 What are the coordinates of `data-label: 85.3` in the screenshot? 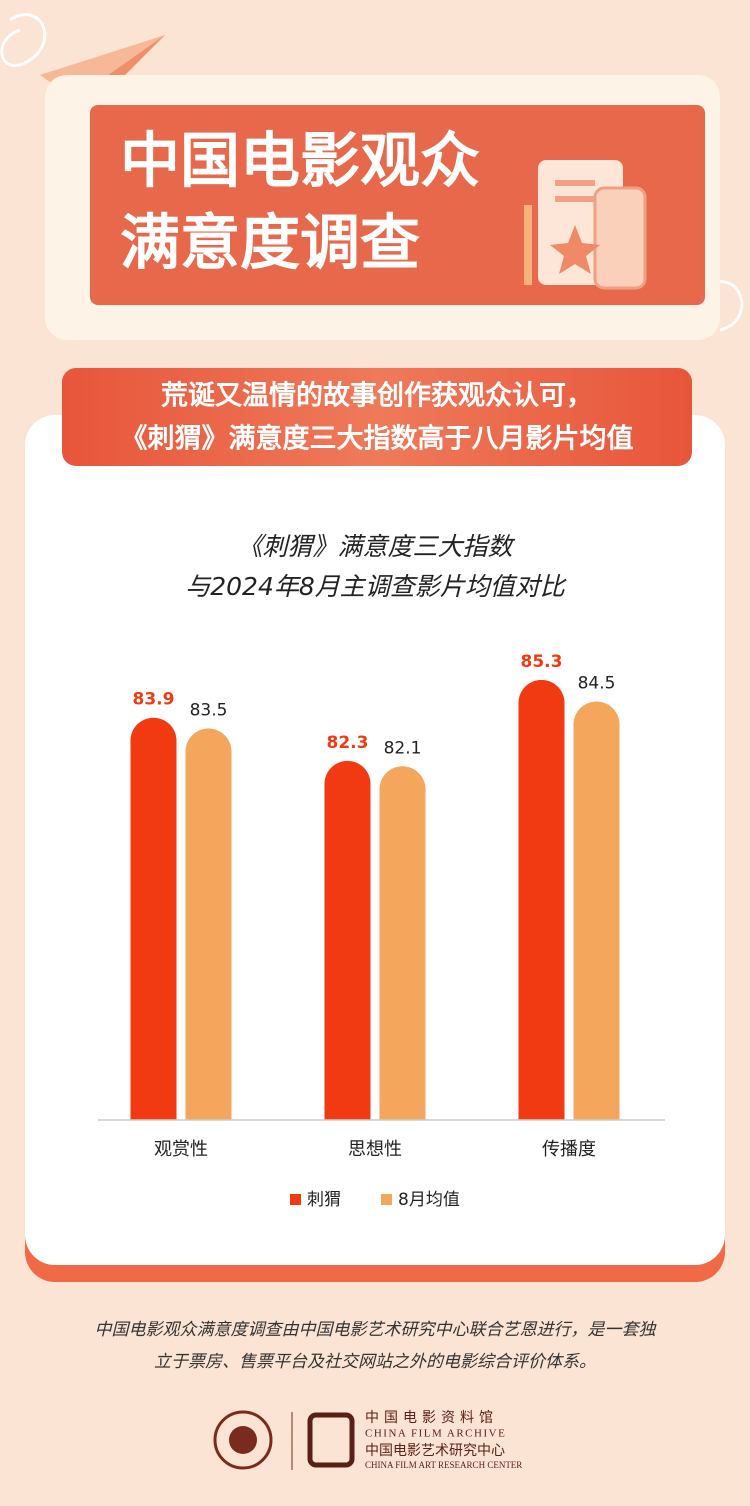 It's located at (542, 662).